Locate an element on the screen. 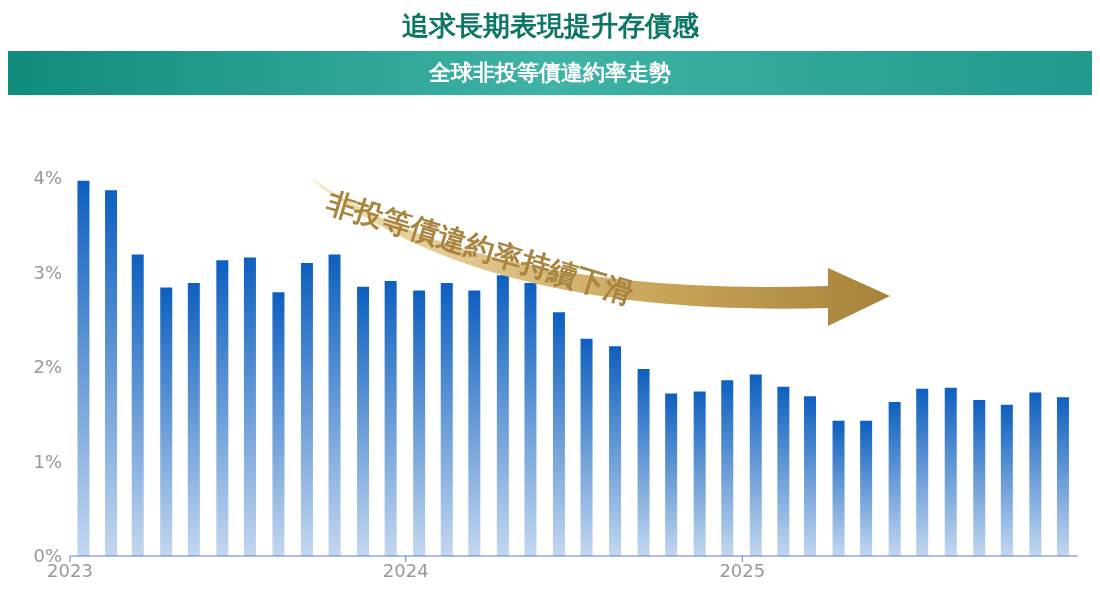 Image resolution: width=1100 pixels, height=590 pixels. y-tick-label: 4% is located at coordinates (47, 178).